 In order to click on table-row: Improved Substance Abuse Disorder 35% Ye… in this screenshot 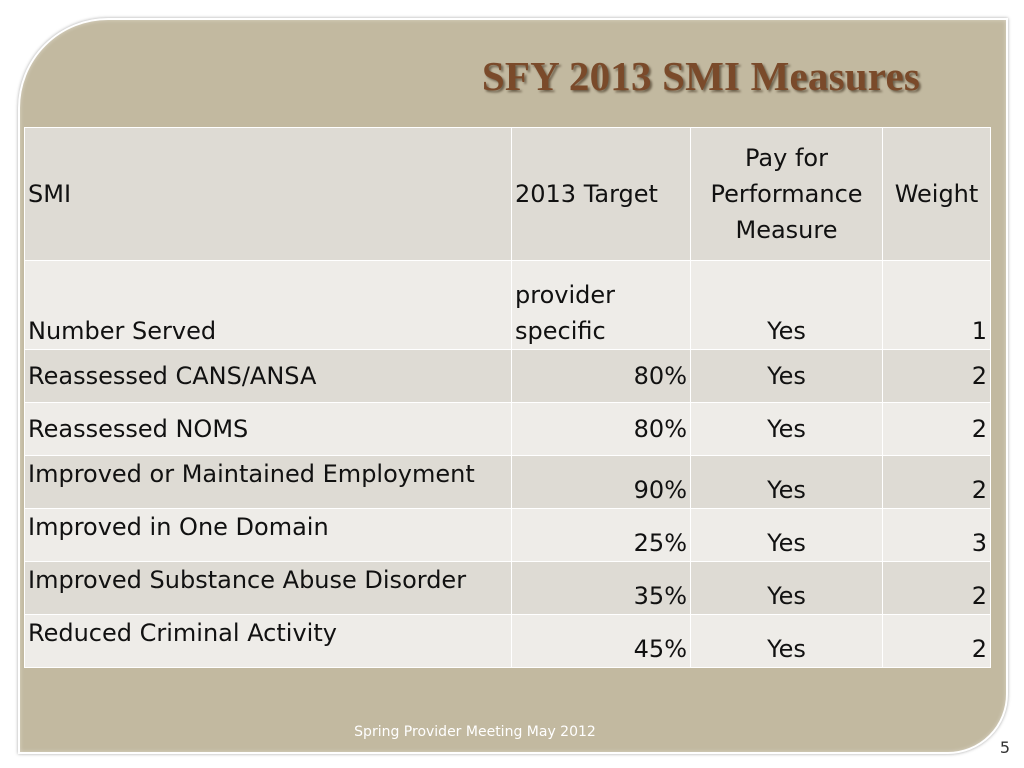, I will do `click(507, 588)`.